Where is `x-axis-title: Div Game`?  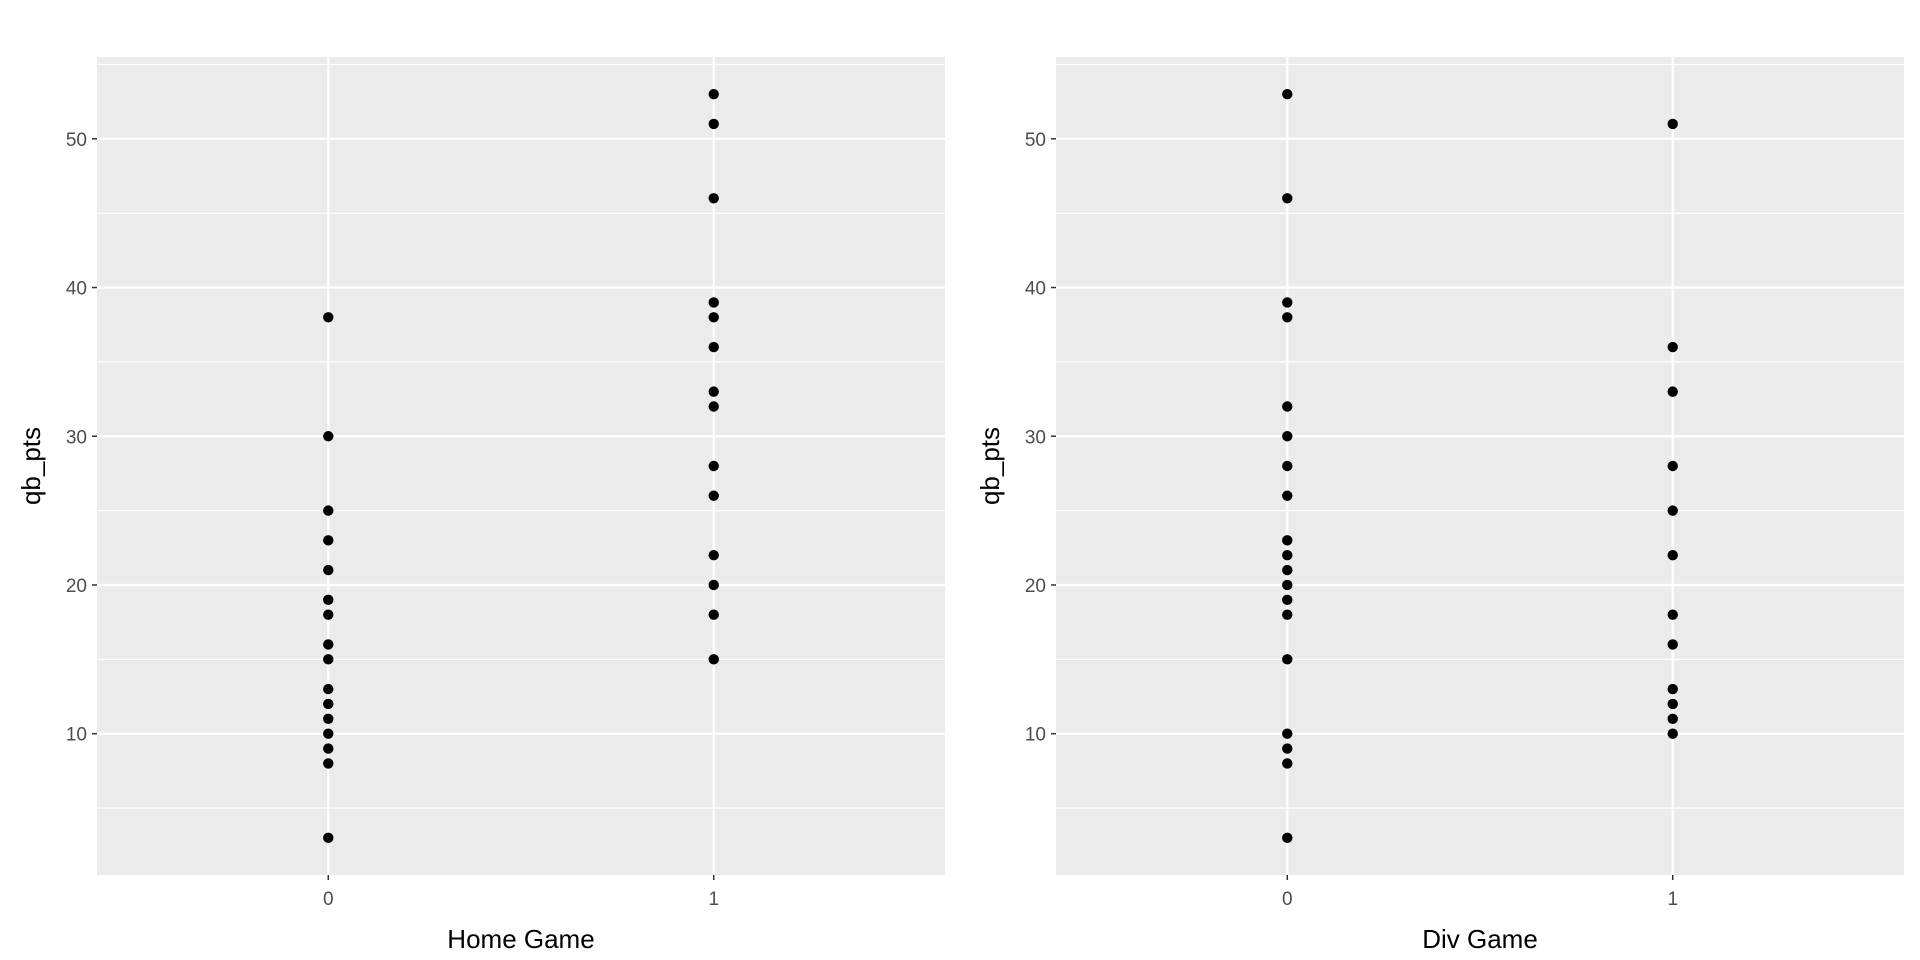 x-axis-title: Div Game is located at coordinates (1480, 939).